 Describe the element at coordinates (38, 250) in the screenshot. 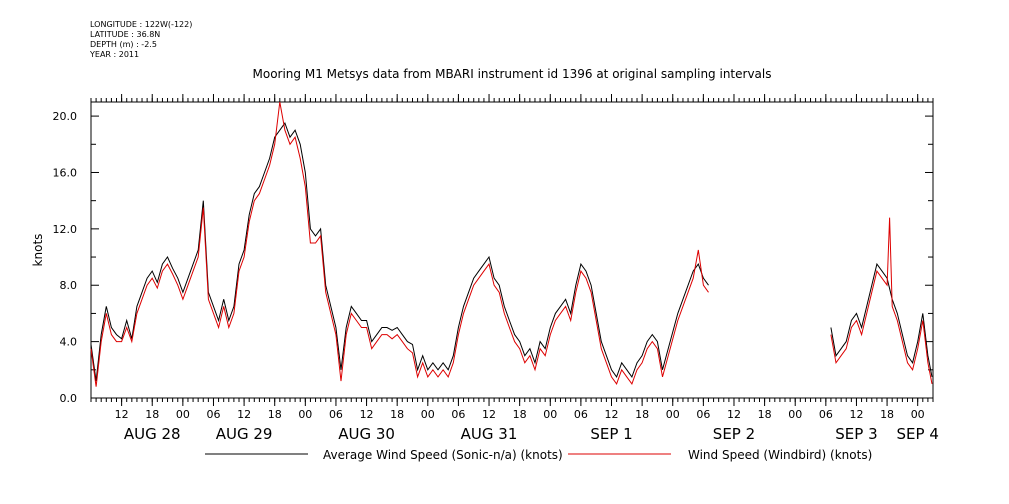

I see `y-axis-label: knots` at that location.